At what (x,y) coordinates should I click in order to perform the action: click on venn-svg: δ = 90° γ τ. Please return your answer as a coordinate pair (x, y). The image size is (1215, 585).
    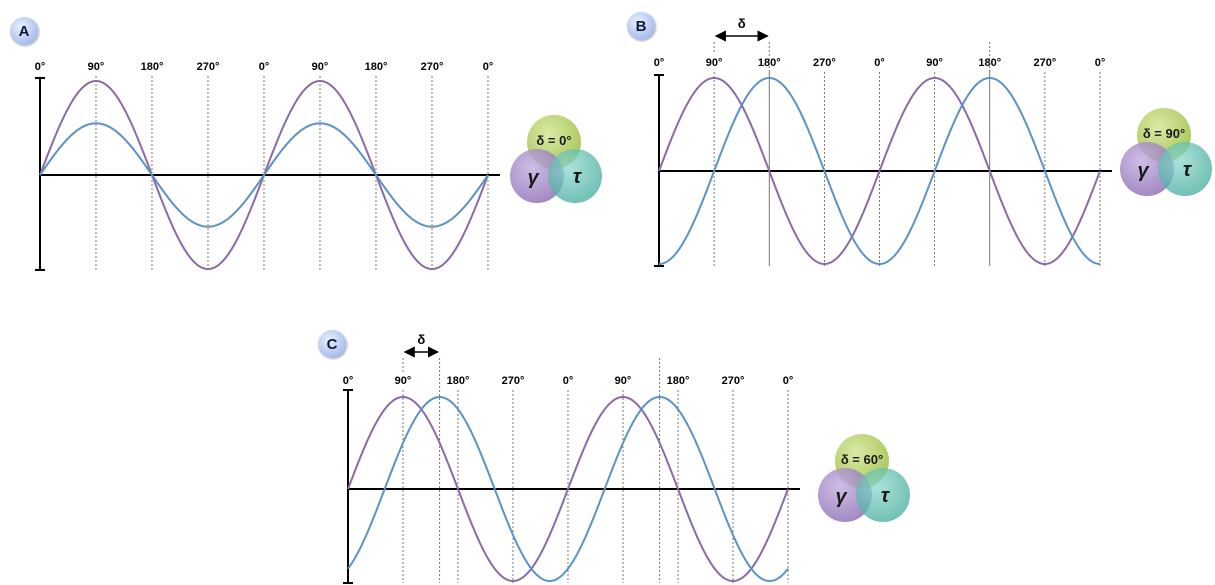
    Looking at the image, I should click on (1166, 152).